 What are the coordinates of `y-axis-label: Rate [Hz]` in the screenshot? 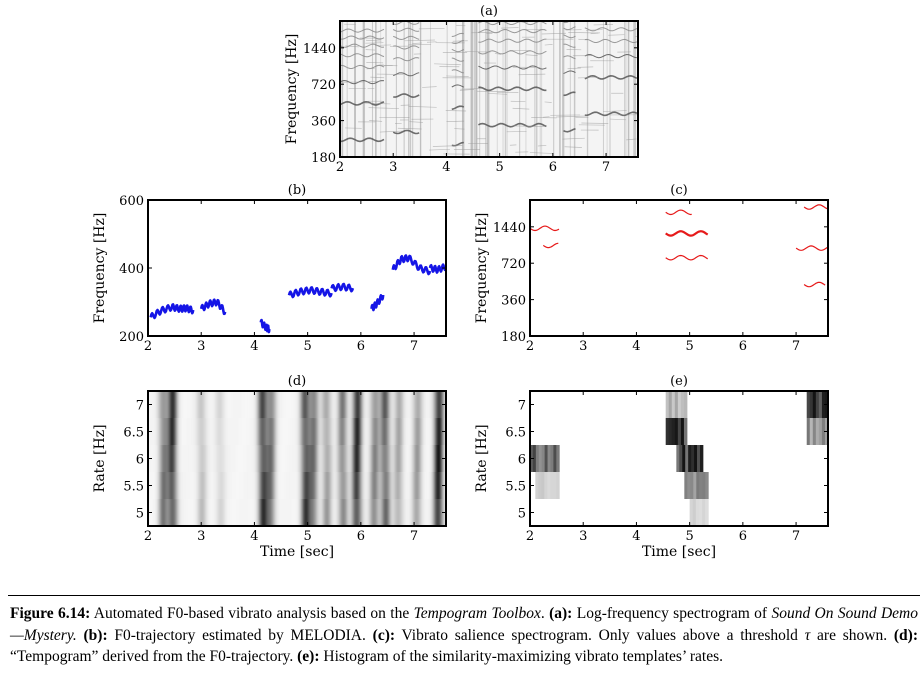 It's located at (482, 458).